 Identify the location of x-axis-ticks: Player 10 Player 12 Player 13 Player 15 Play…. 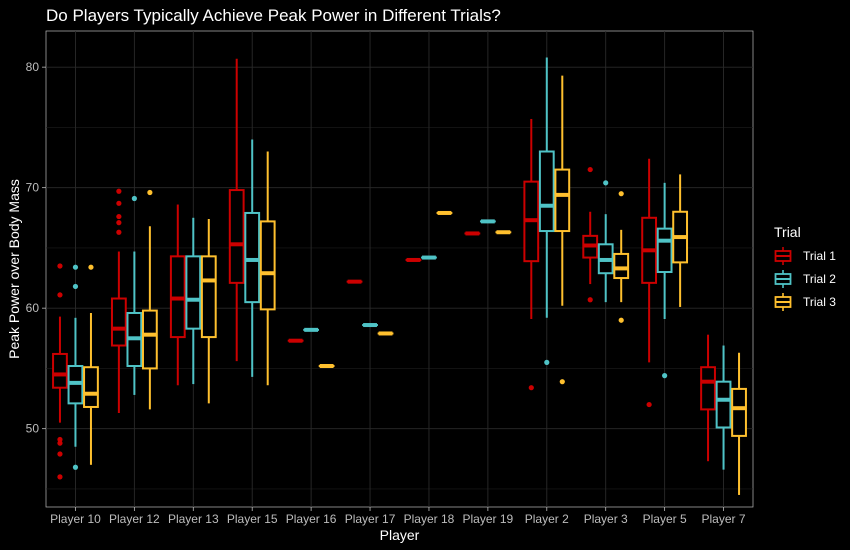
(398, 516).